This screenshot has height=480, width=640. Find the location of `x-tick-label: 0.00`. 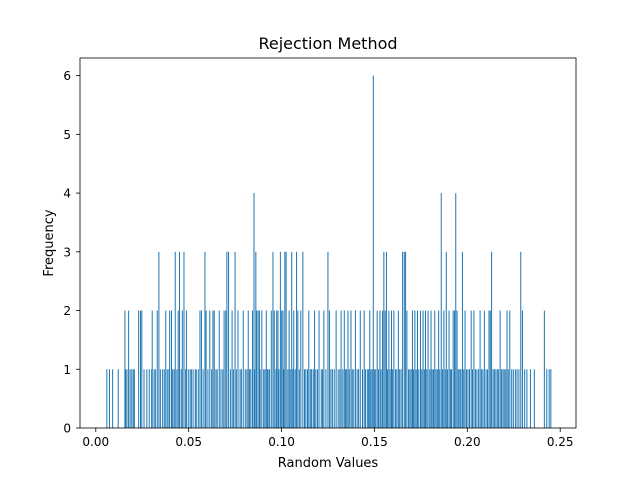

x-tick-label: 0.00 is located at coordinates (95, 442).